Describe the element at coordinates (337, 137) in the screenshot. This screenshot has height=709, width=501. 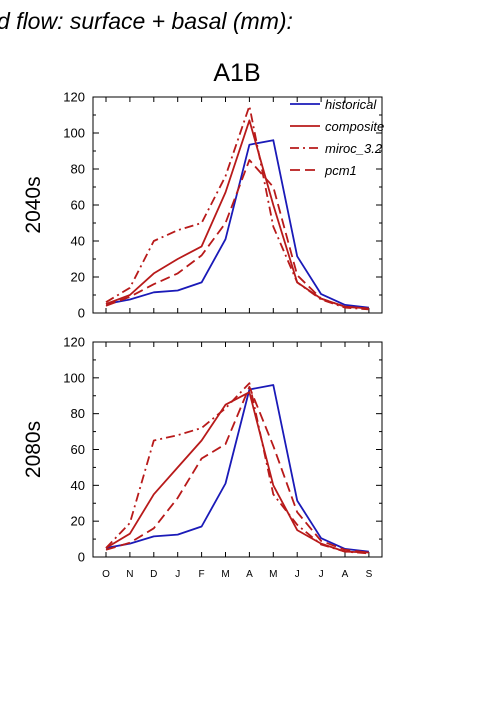
I see `legend: historical composite miroc_3.2 pcm1` at that location.